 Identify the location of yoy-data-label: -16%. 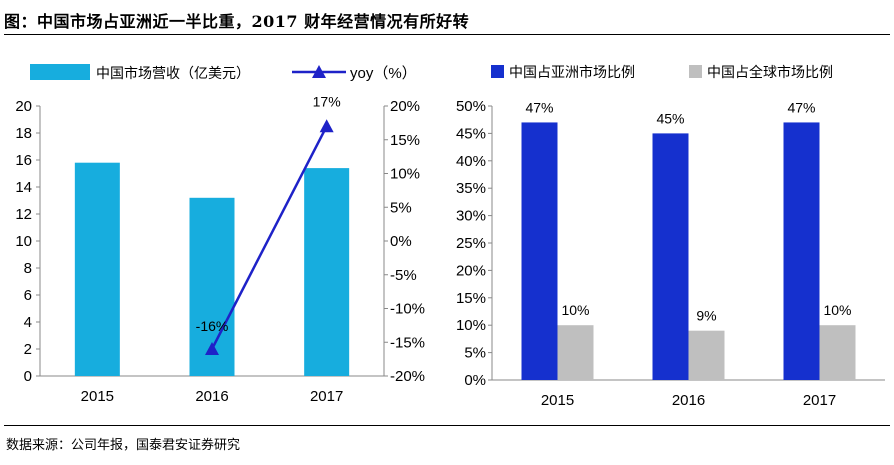
(212, 326).